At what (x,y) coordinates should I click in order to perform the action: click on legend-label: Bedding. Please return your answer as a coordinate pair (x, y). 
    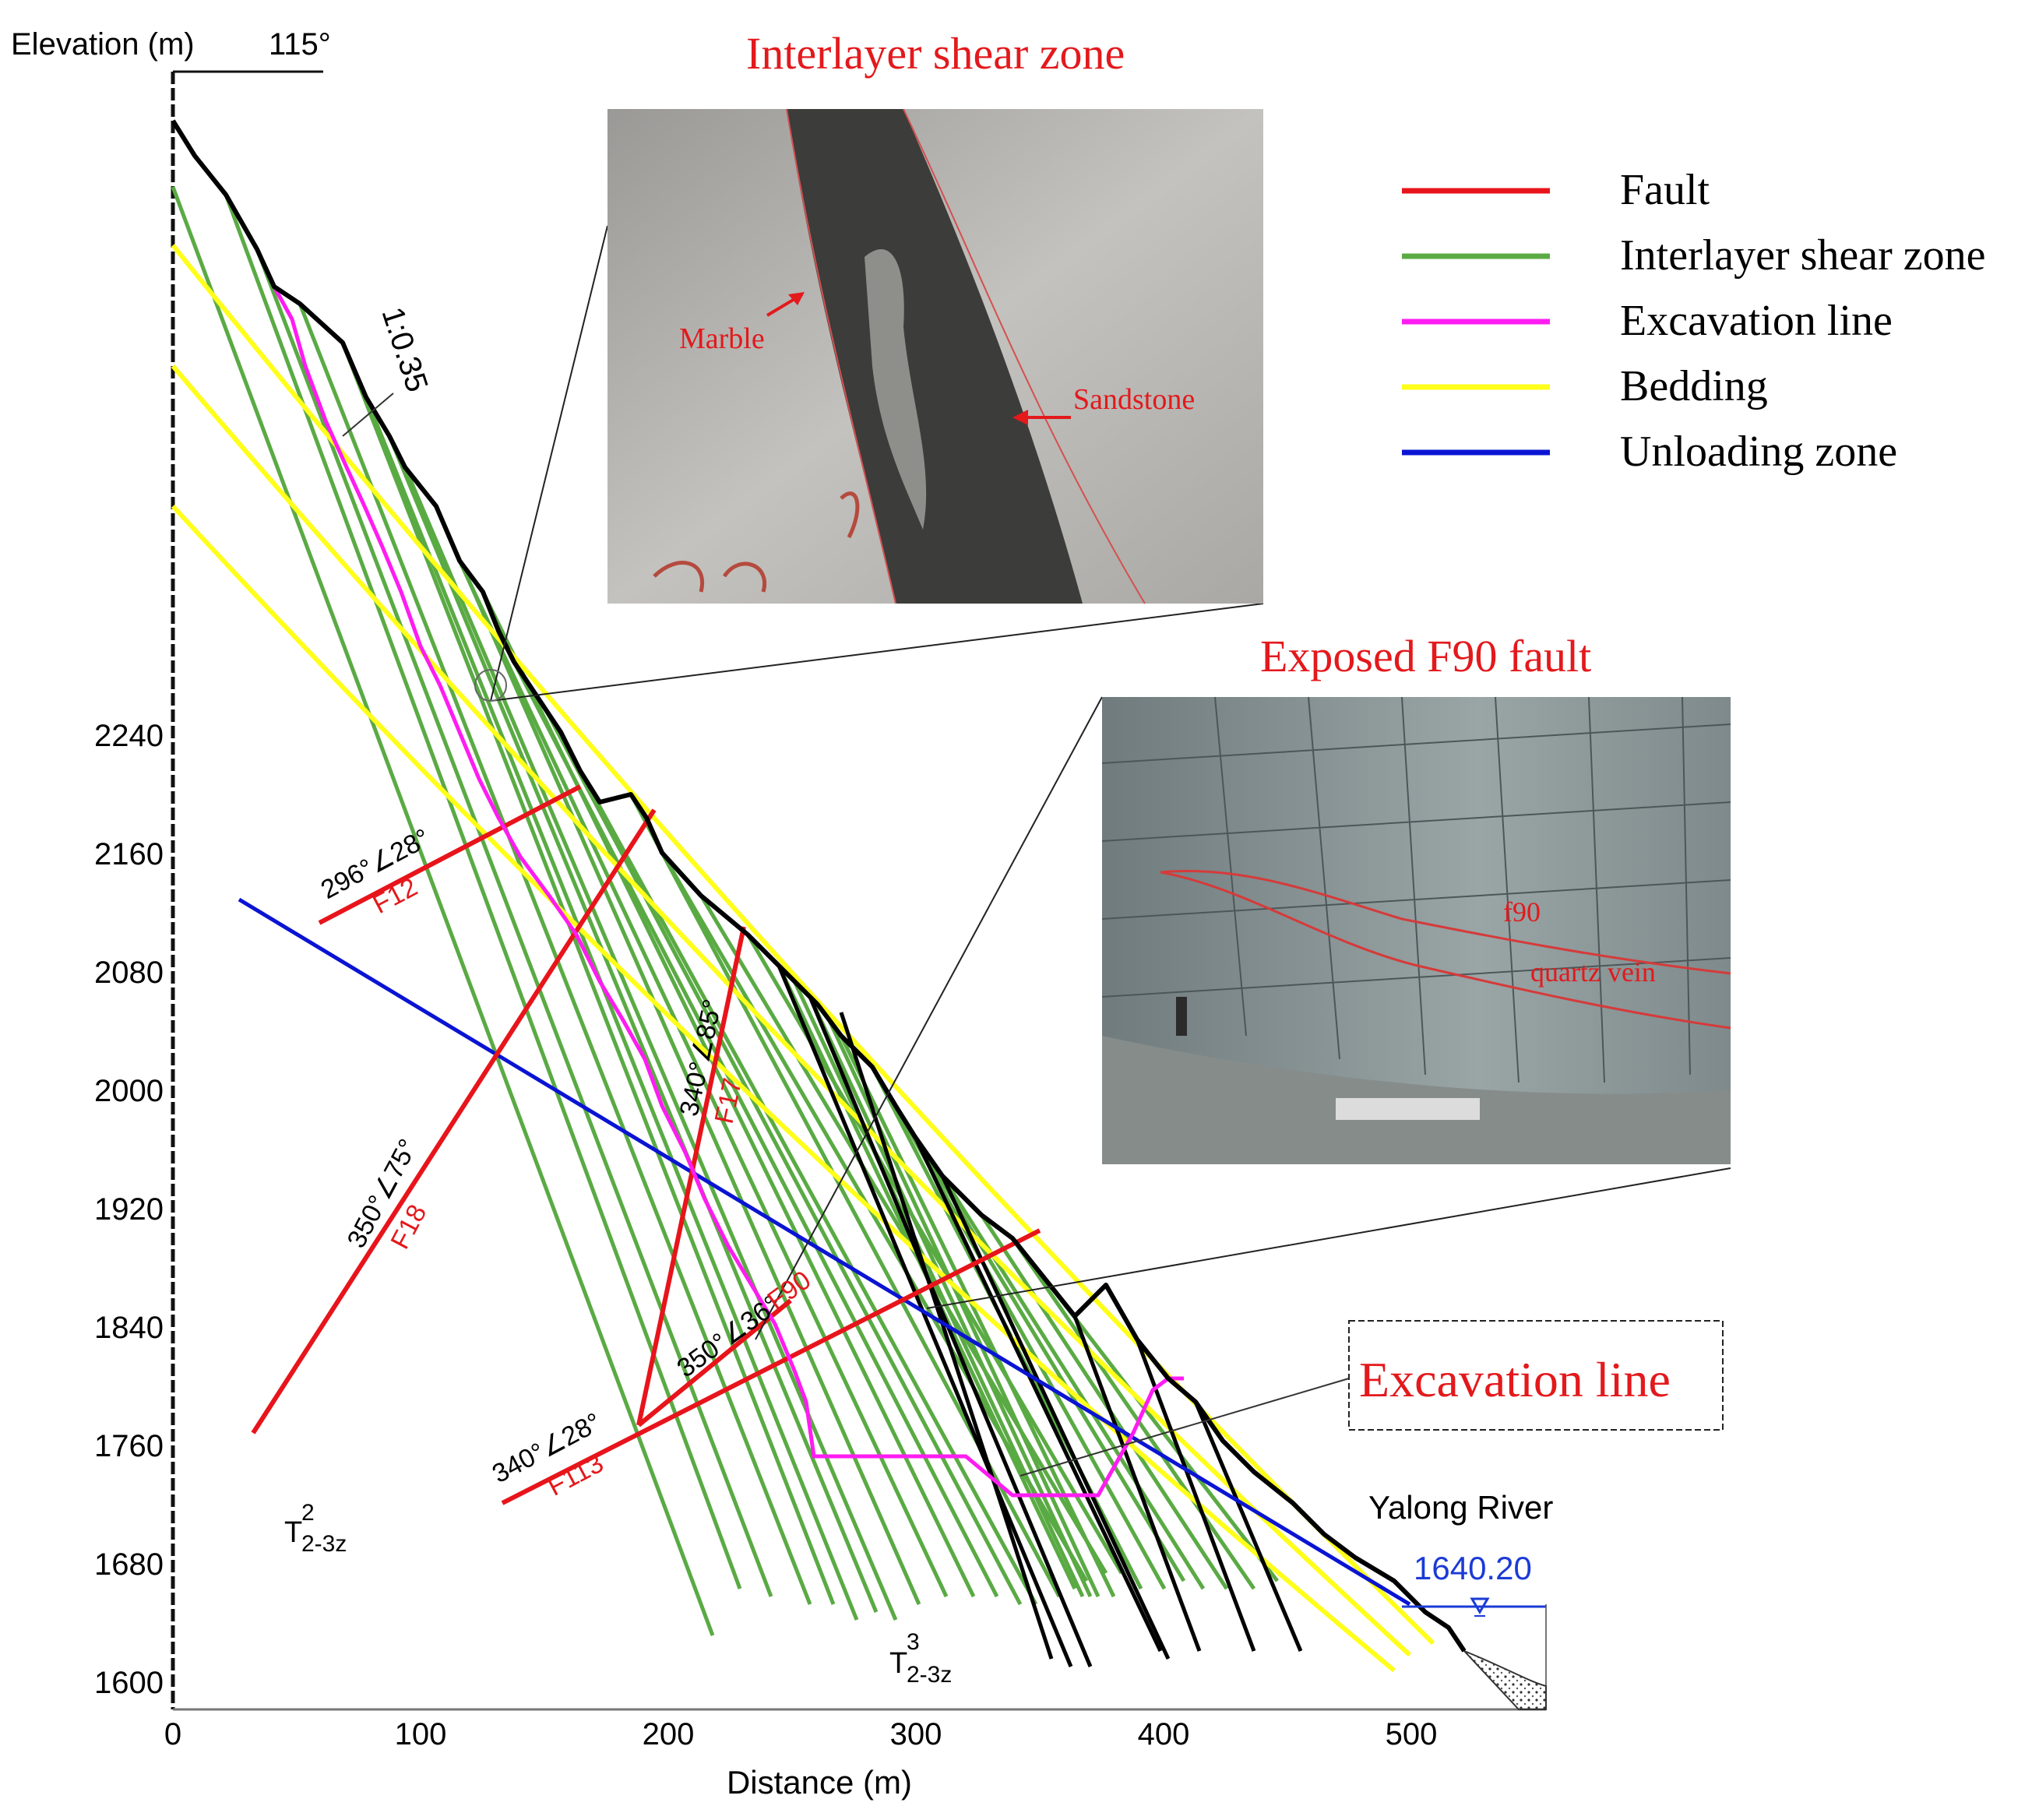
    Looking at the image, I should click on (1694, 386).